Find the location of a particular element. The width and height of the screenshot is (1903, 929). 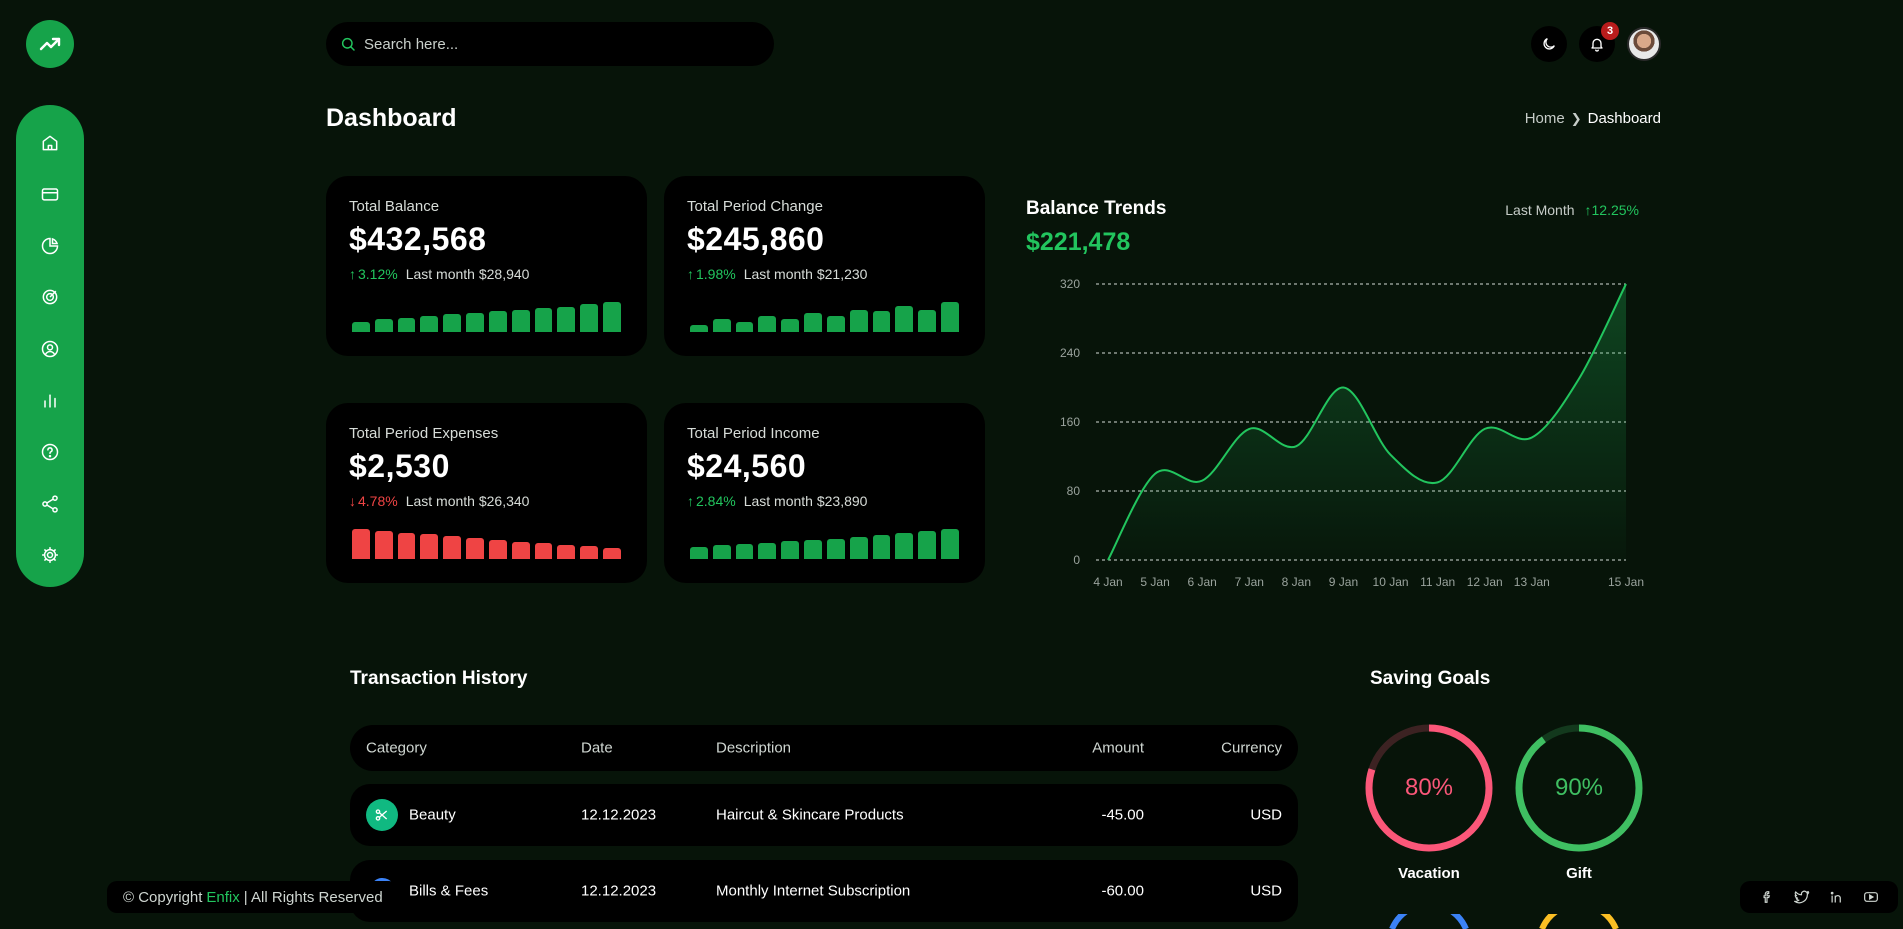

stat-label: Total Balance is located at coordinates (394, 206).